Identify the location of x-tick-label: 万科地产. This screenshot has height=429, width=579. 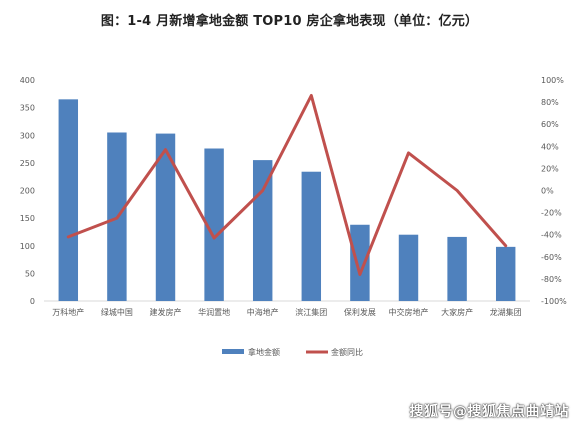
(68, 312).